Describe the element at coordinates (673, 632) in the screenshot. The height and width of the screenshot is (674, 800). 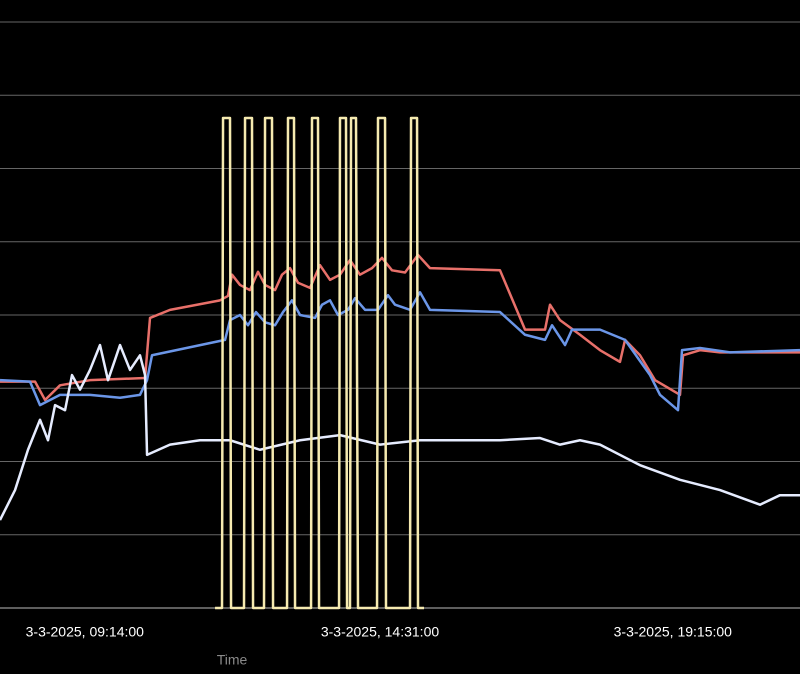
I see `x-tick-label: 3-3-2025, 19:15:00` at that location.